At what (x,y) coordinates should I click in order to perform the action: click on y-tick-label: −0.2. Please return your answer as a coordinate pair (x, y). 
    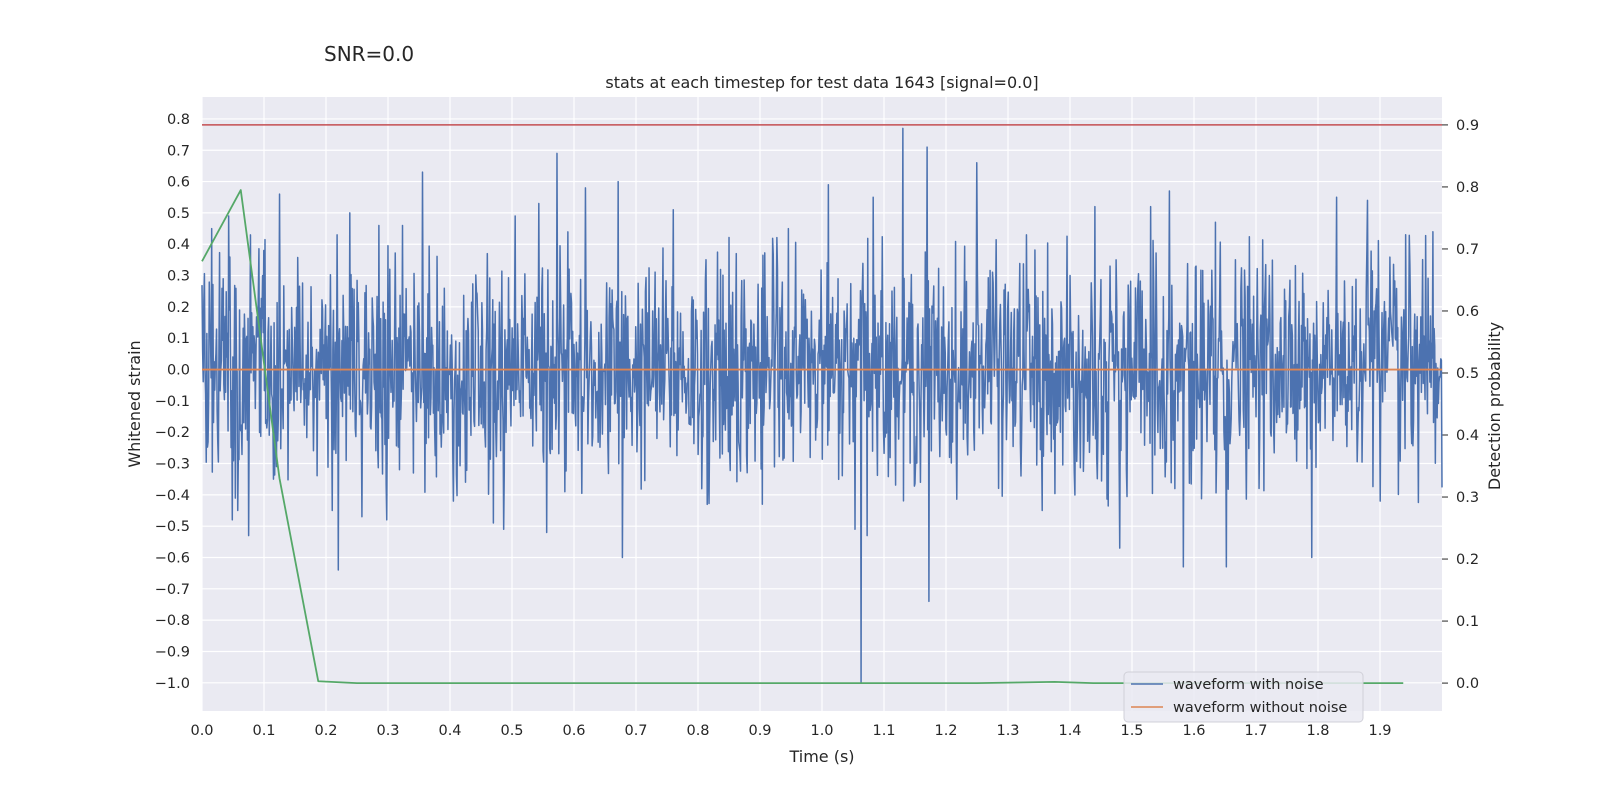
    Looking at the image, I should click on (172, 433).